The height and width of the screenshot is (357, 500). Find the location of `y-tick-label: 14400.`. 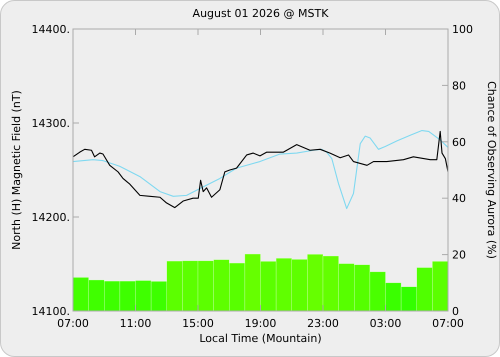

y-tick-label: 14400. is located at coordinates (51, 29).